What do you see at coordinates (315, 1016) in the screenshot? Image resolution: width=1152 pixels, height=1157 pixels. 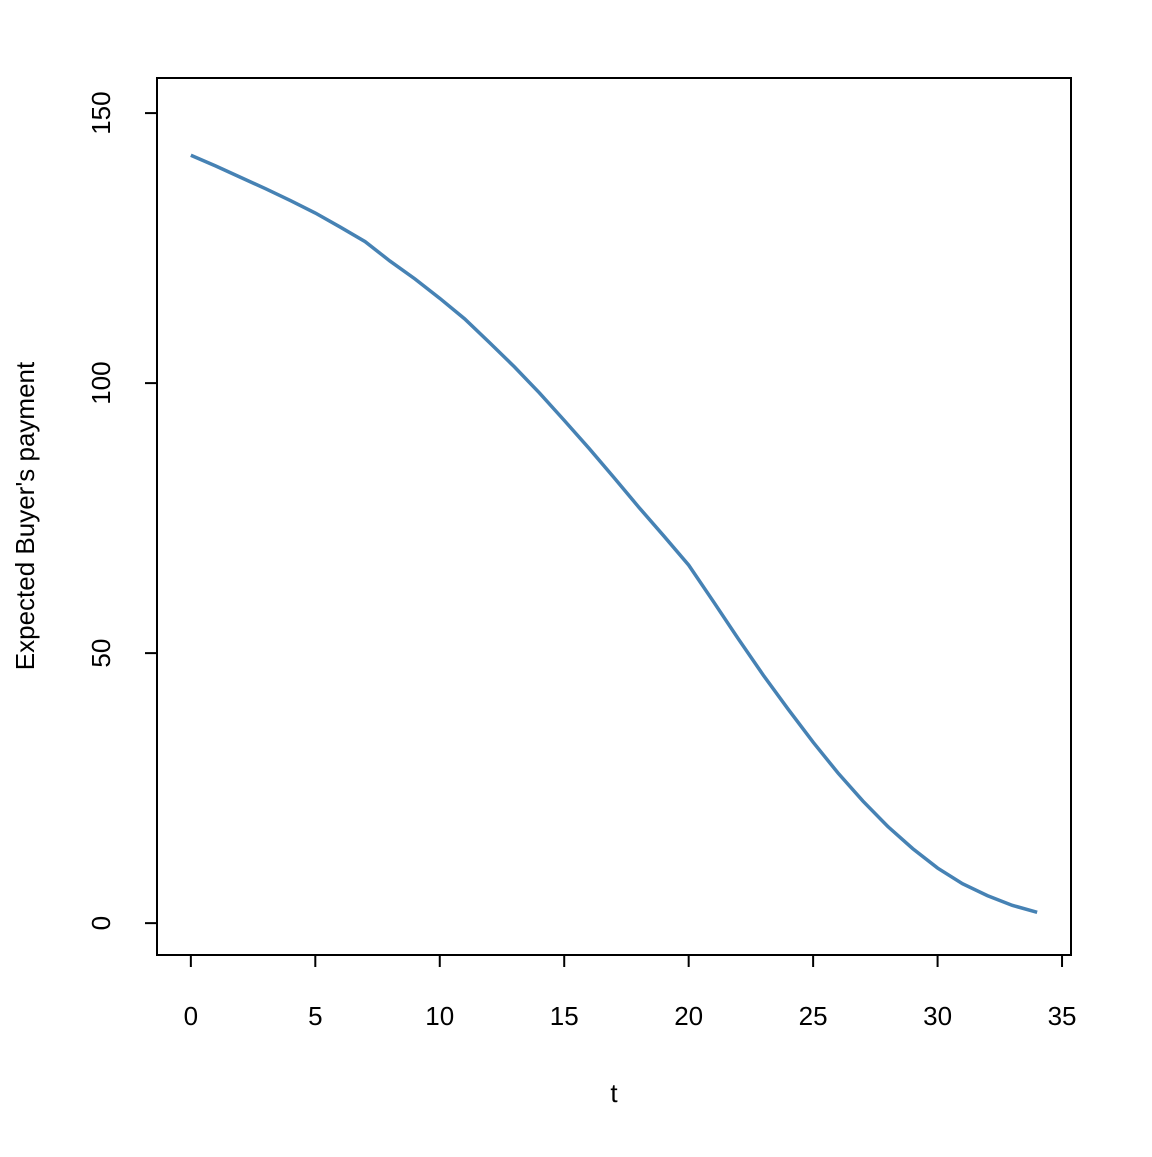 I see `x-tick-label: 5` at bounding box center [315, 1016].